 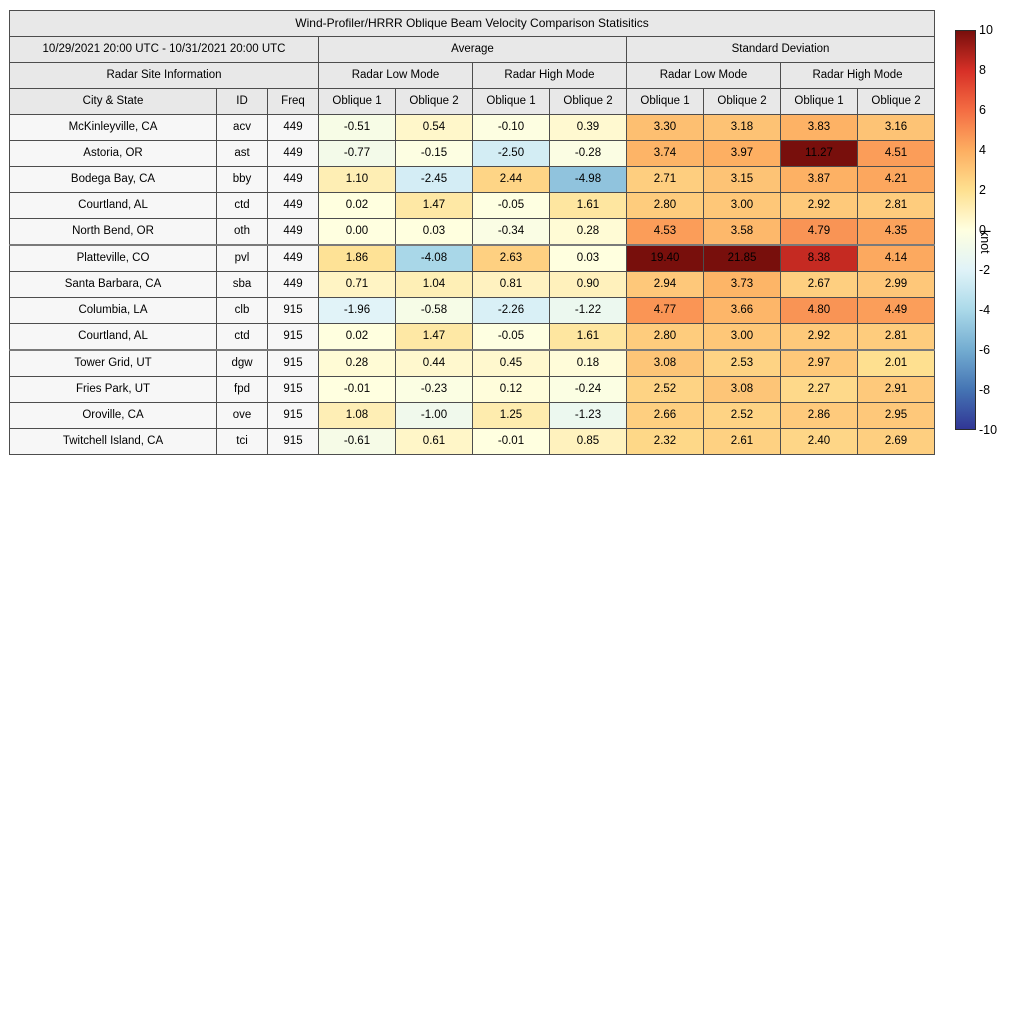 I want to click on cell-avg-high-oblique1: -0.10, so click(x=511, y=127).